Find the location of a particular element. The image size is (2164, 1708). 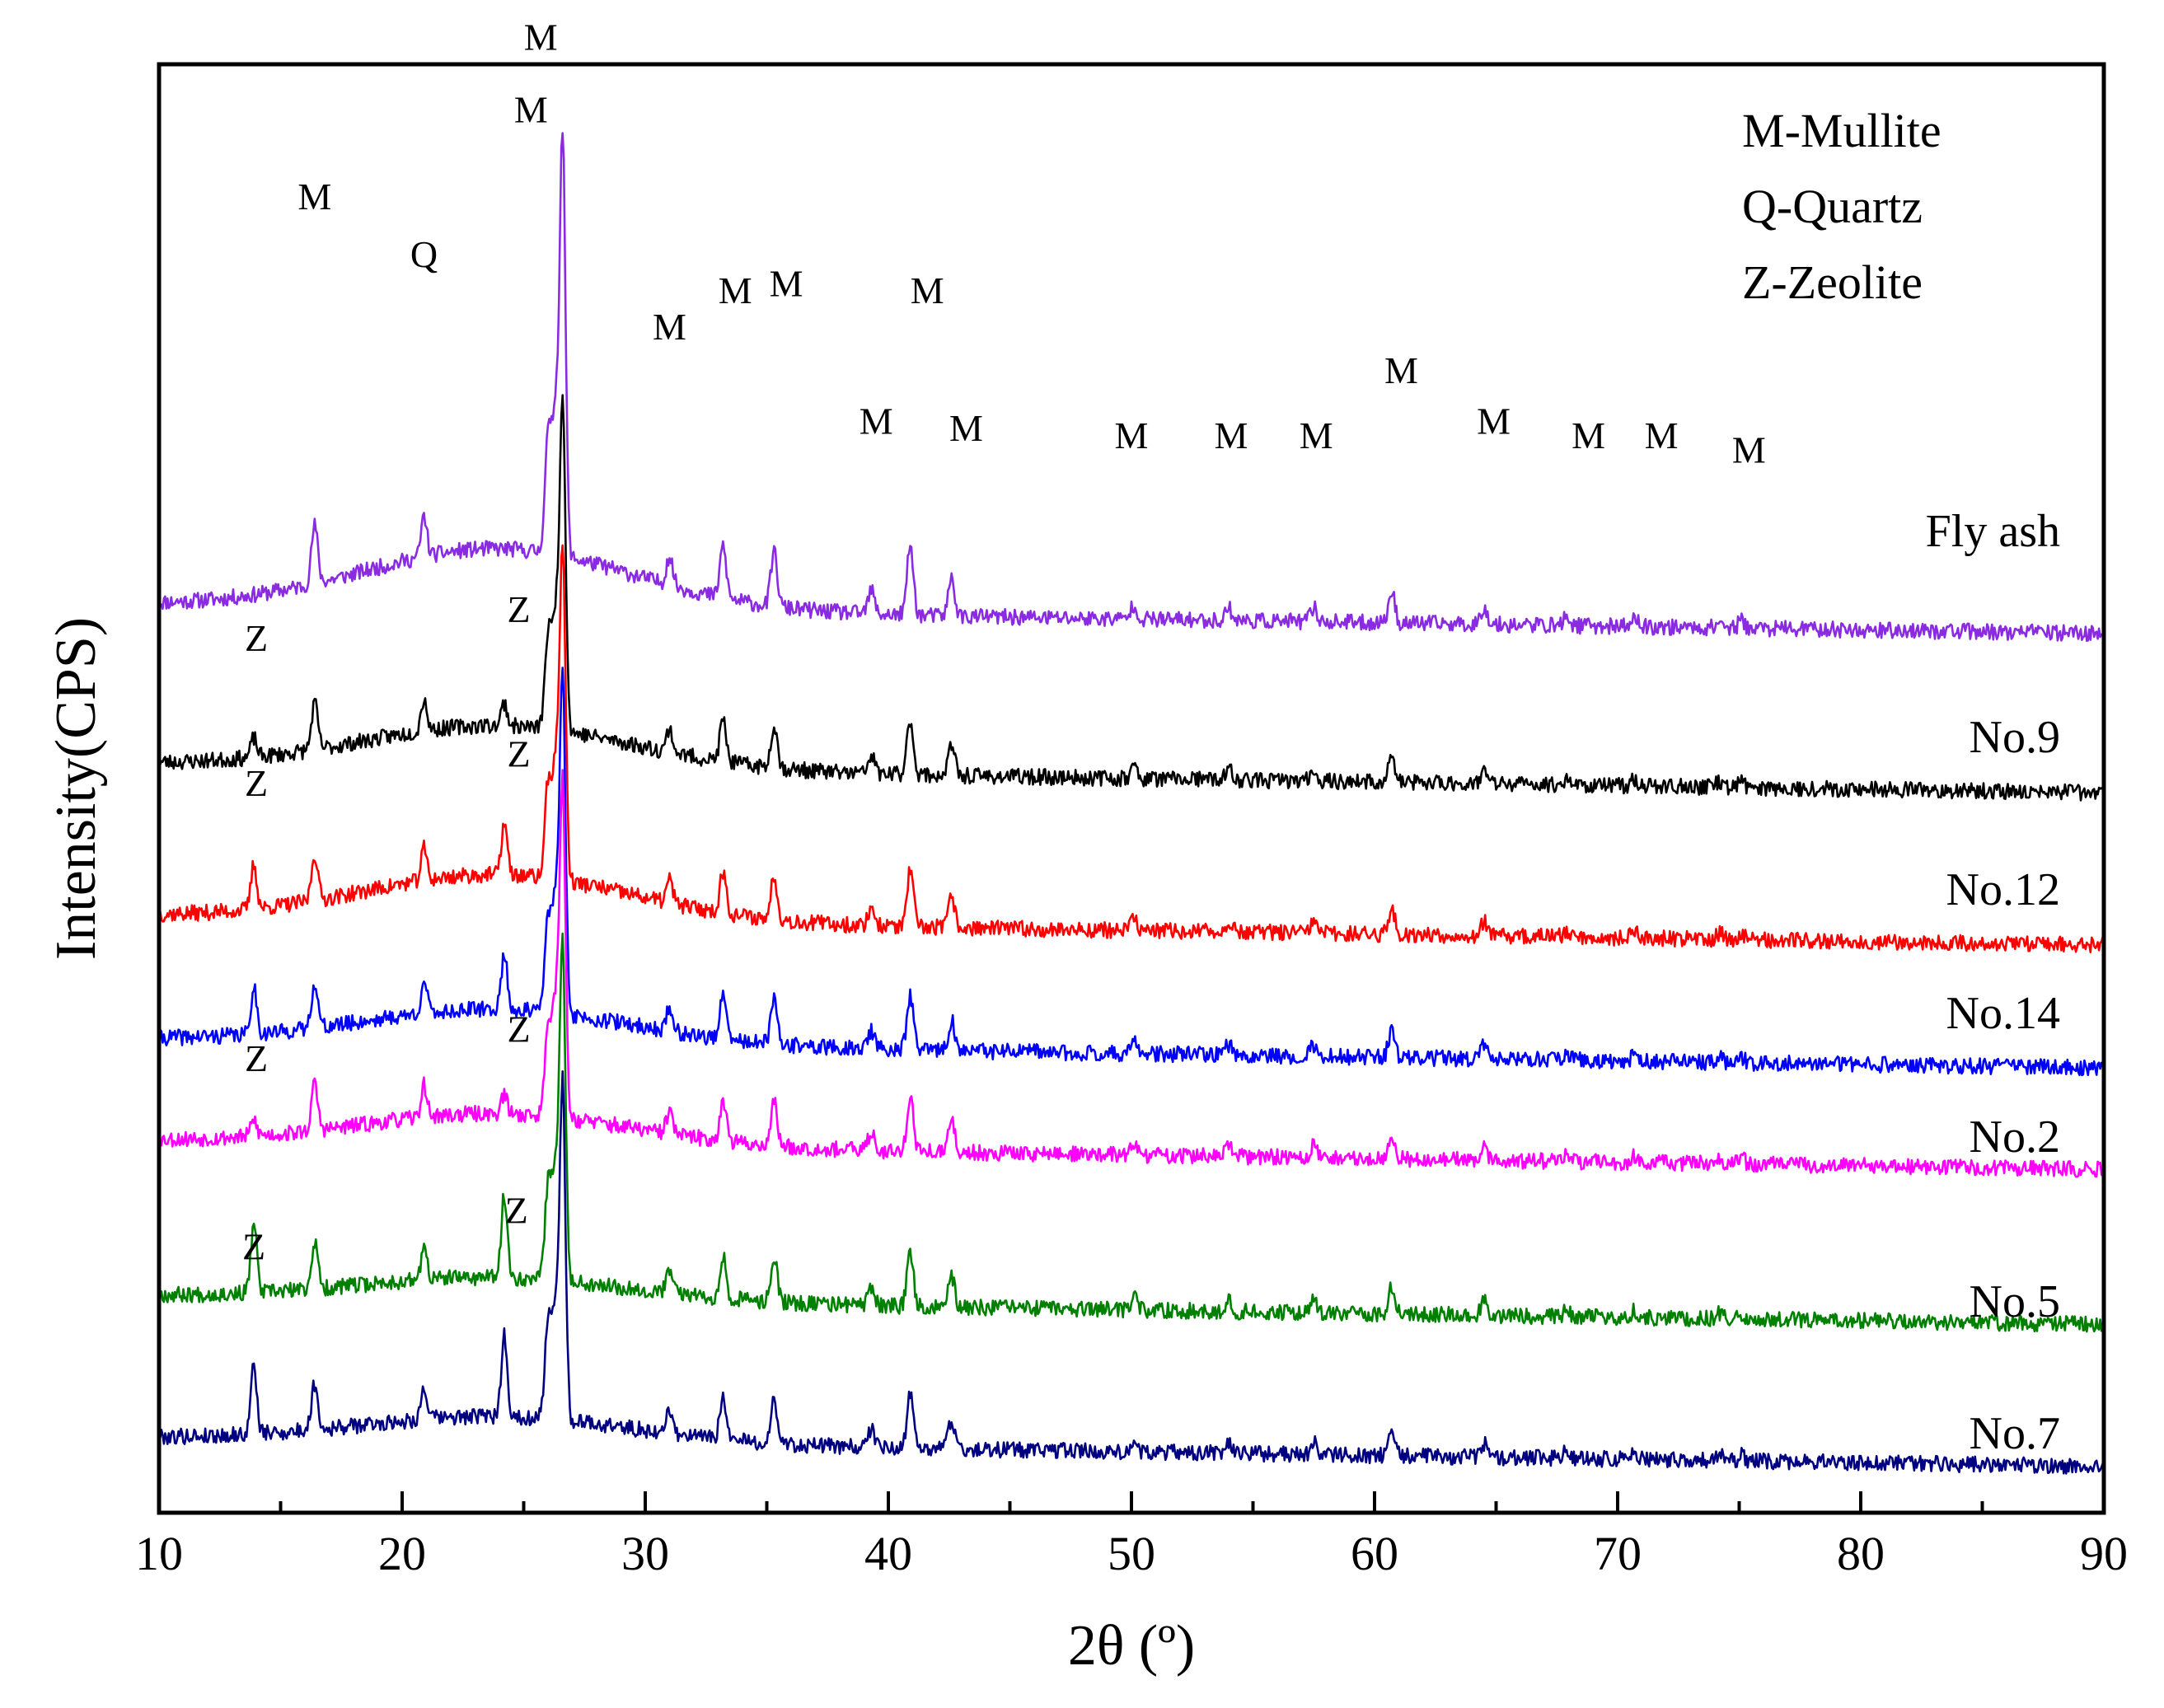

legend-zeolite: Z-Zeolite is located at coordinates (1832, 282).